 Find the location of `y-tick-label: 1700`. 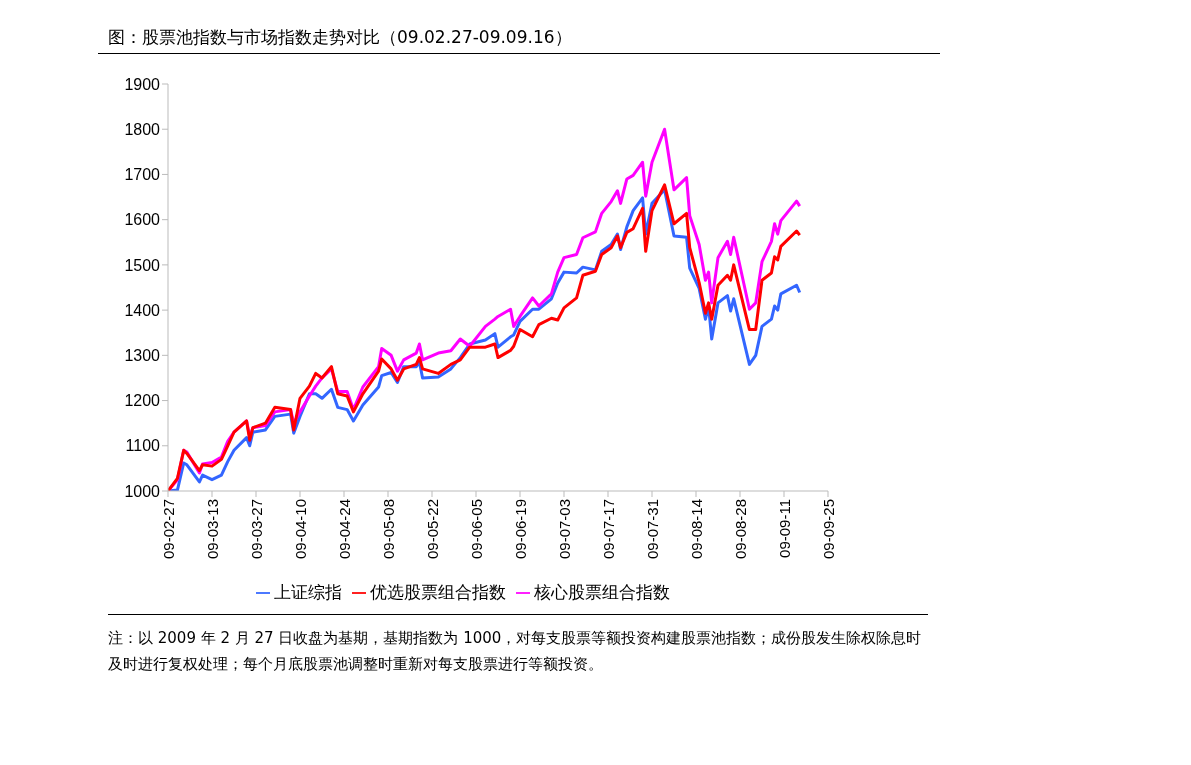

y-tick-label: 1700 is located at coordinates (142, 175).